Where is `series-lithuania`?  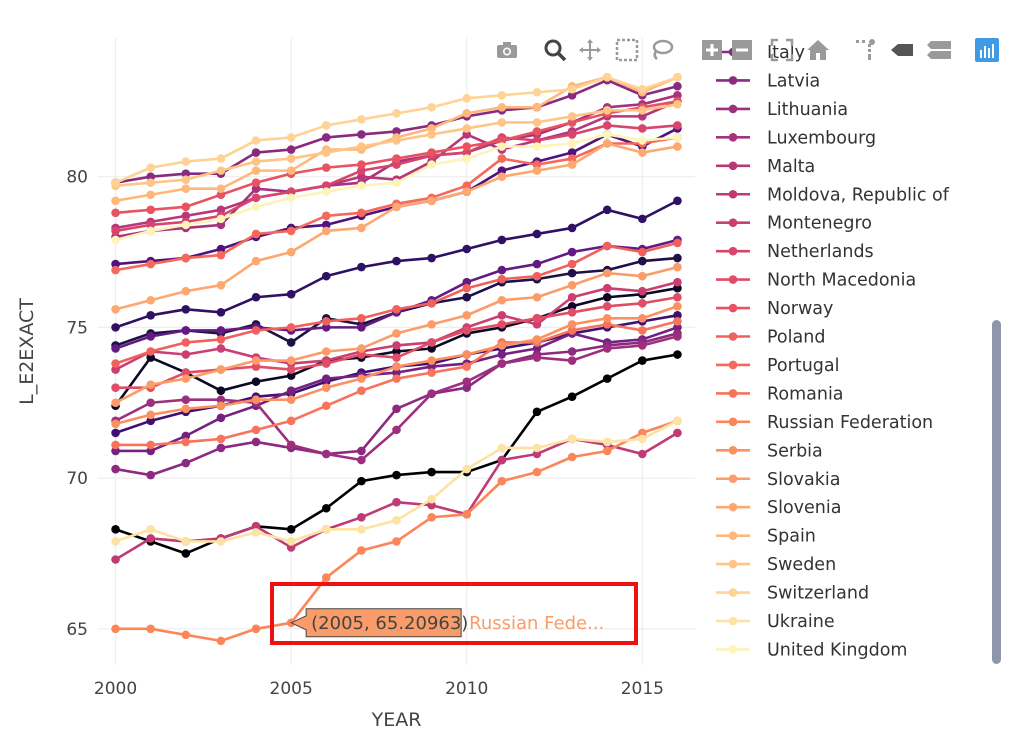 series-lithuania is located at coordinates (396, 398).